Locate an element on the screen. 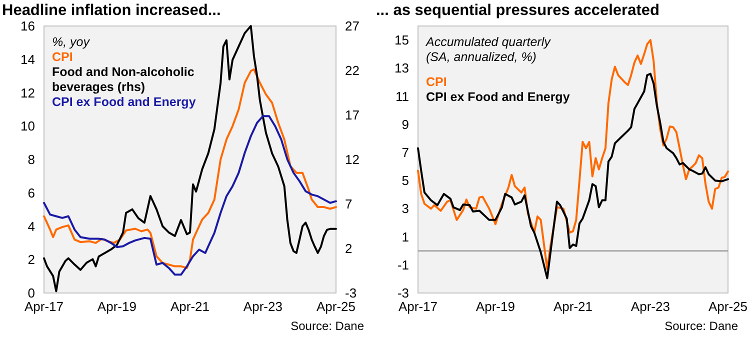 This screenshot has height=337, width=748. y-tick-label: 4 is located at coordinates (31, 226).